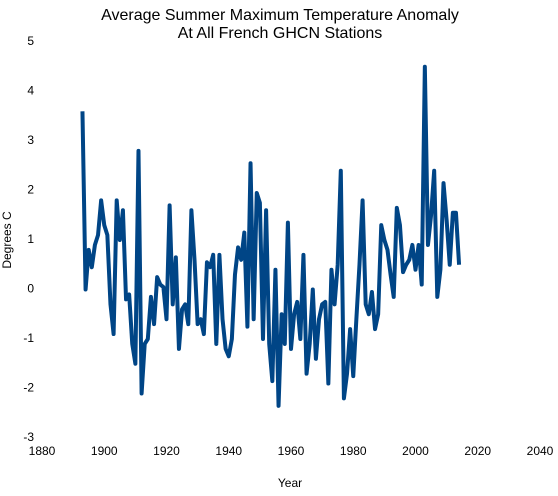 The image size is (558, 496). What do you see at coordinates (30, 91) in the screenshot?
I see `y-tick-label: 4` at bounding box center [30, 91].